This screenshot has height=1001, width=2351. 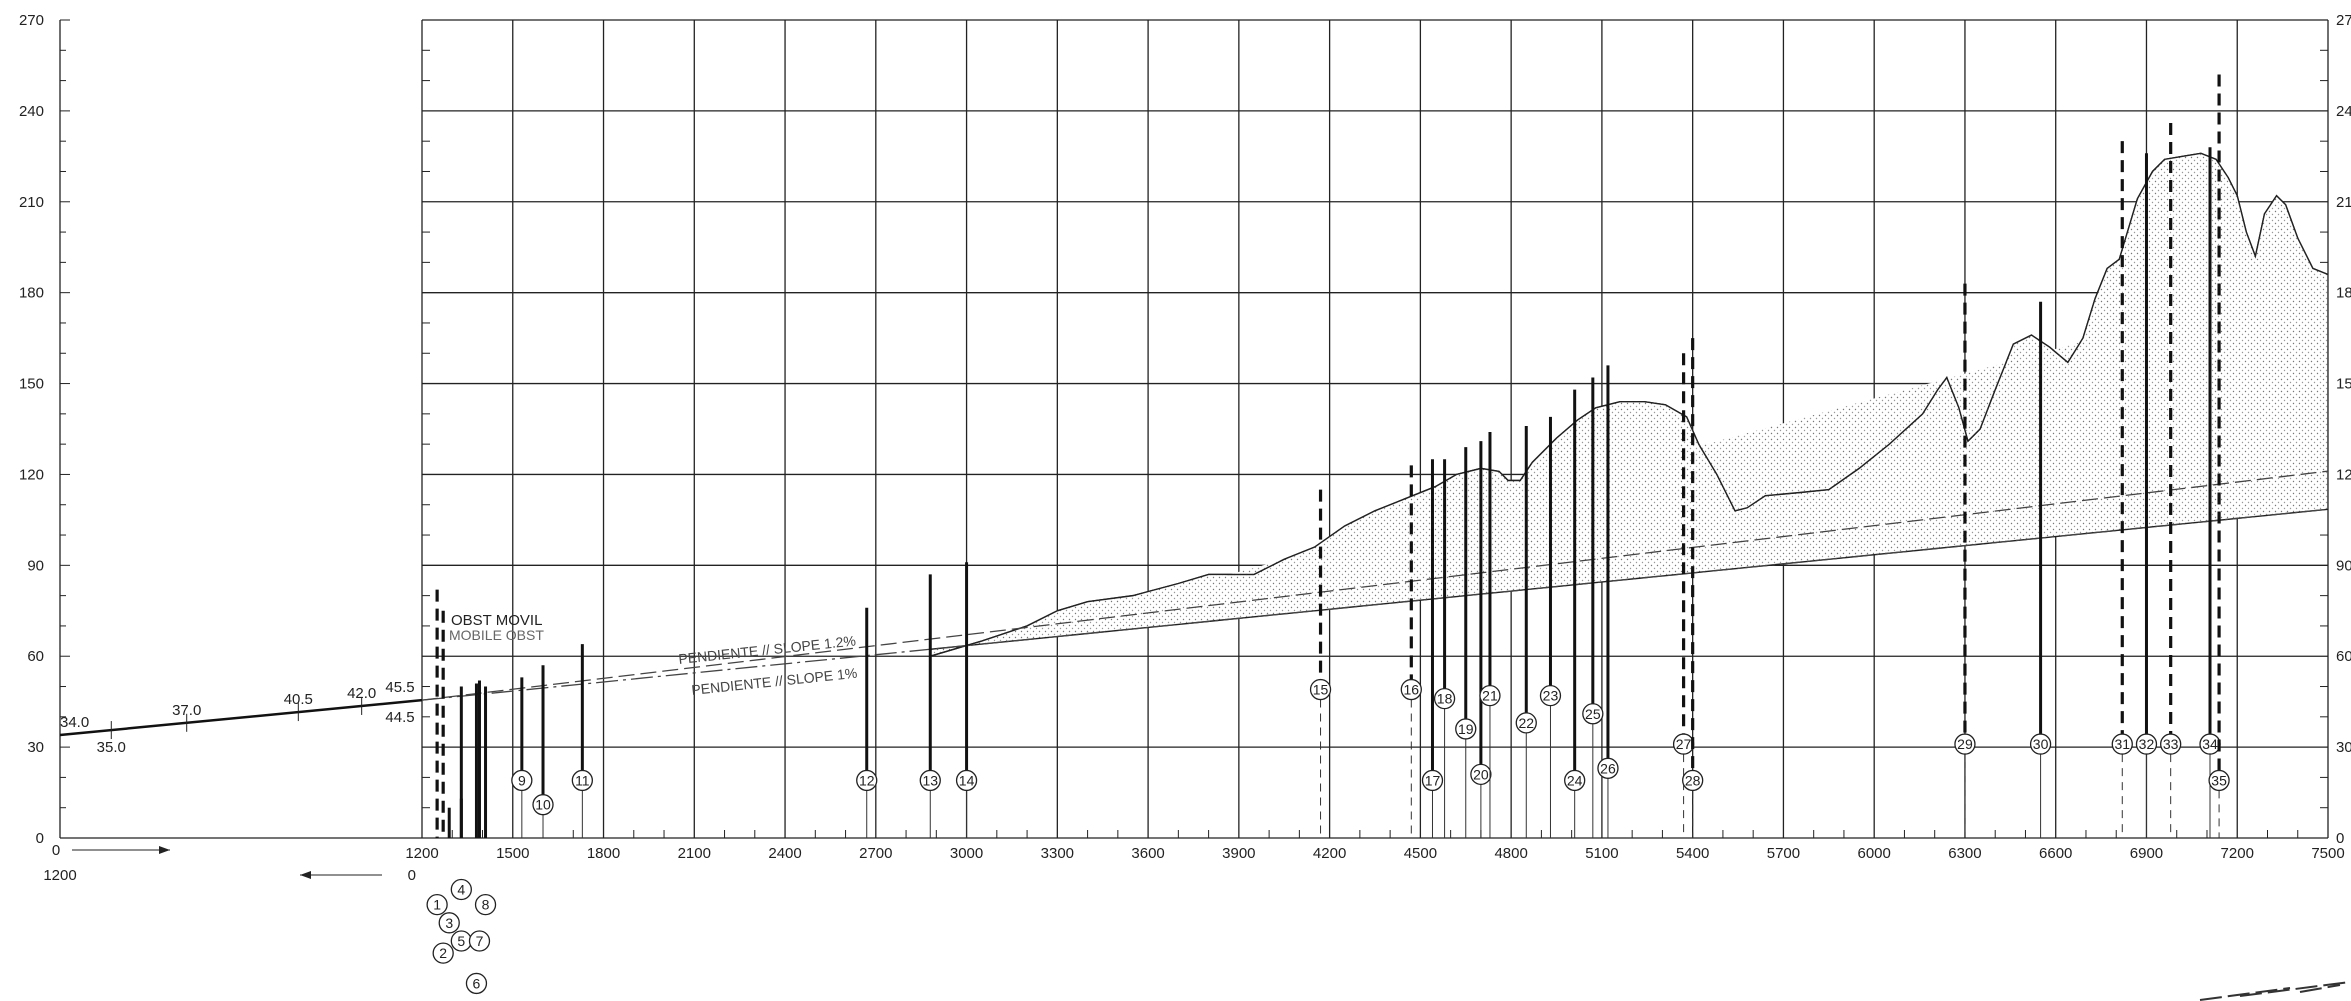 What do you see at coordinates (1329, 853) in the screenshot?
I see `x-tick-label: 4200` at bounding box center [1329, 853].